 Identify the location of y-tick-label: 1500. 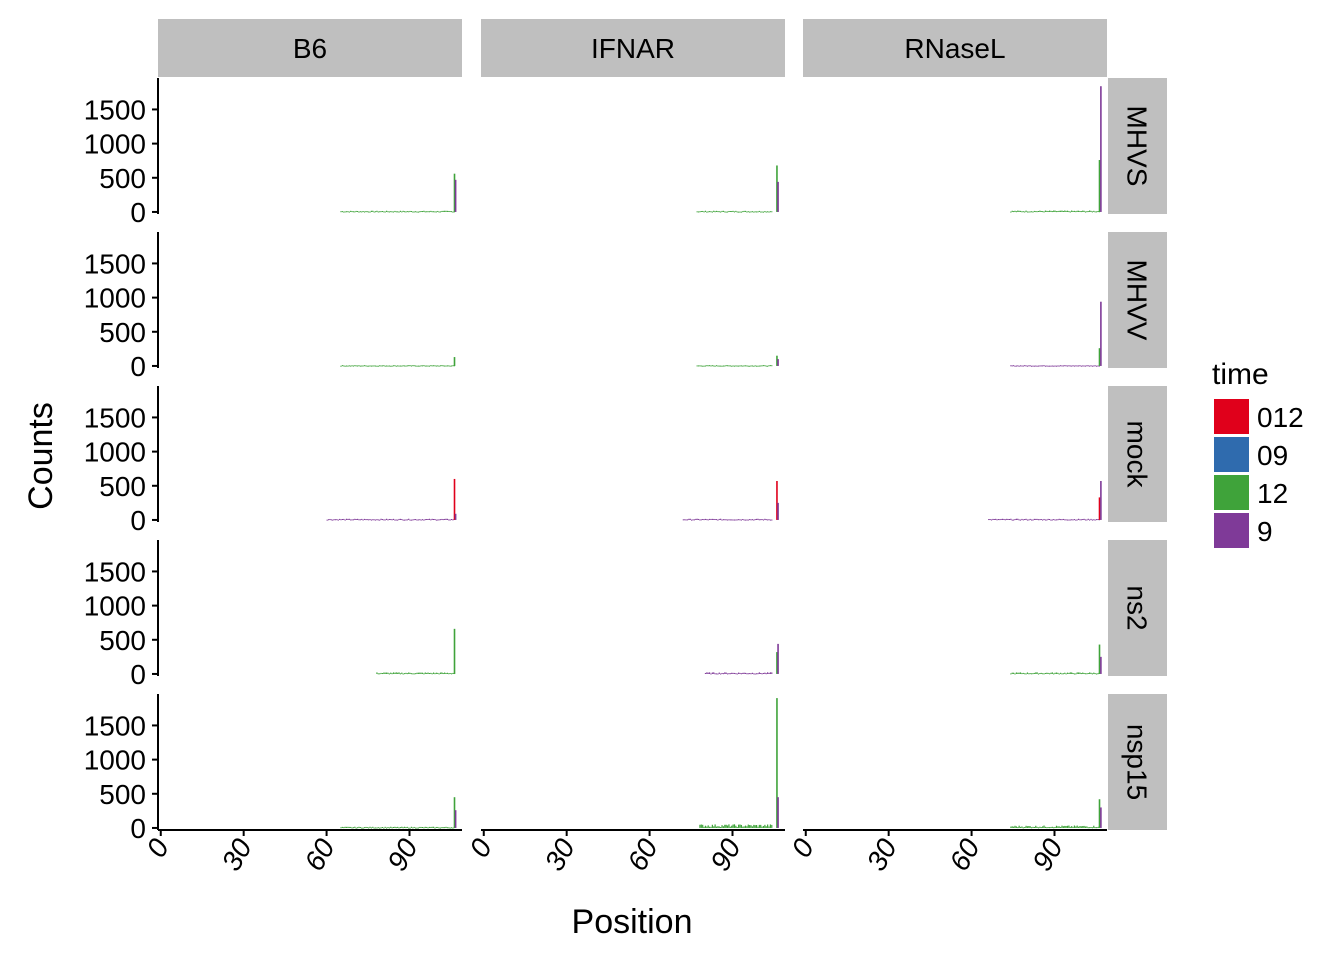
(115, 571).